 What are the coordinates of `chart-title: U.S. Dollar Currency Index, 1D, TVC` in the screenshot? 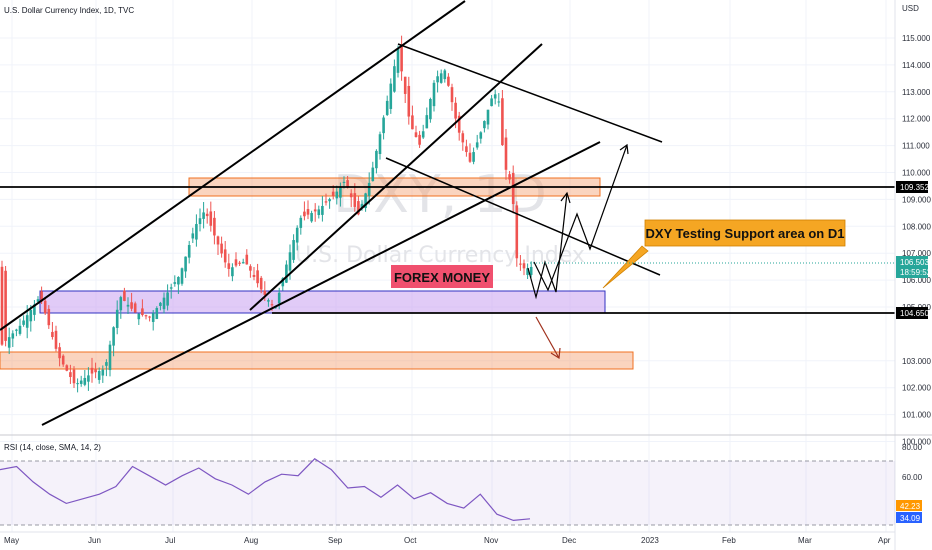 It's located at (69, 10).